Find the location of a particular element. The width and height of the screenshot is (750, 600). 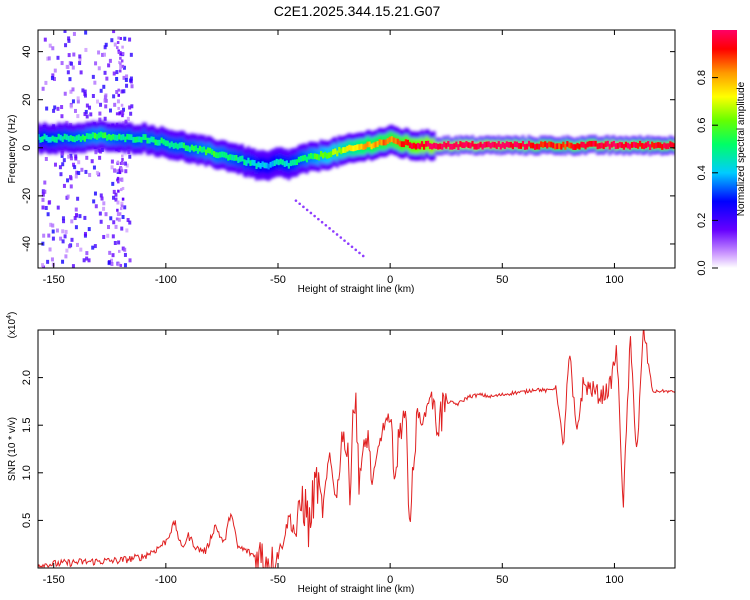

snr-y-tick-label: 0.5 is located at coordinates (27, 520).